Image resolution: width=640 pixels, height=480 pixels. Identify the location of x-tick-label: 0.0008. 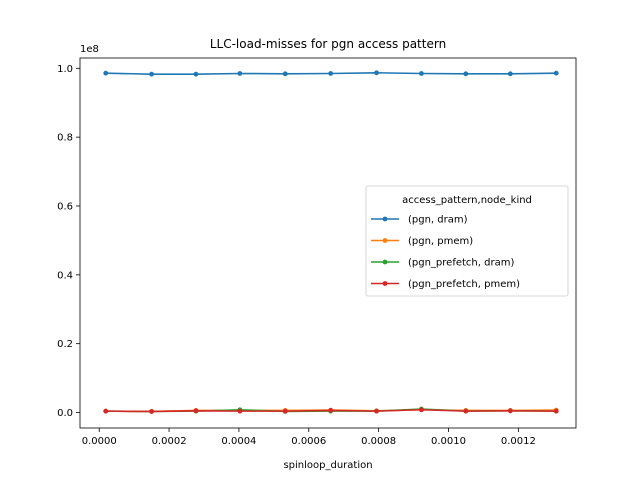
(378, 441).